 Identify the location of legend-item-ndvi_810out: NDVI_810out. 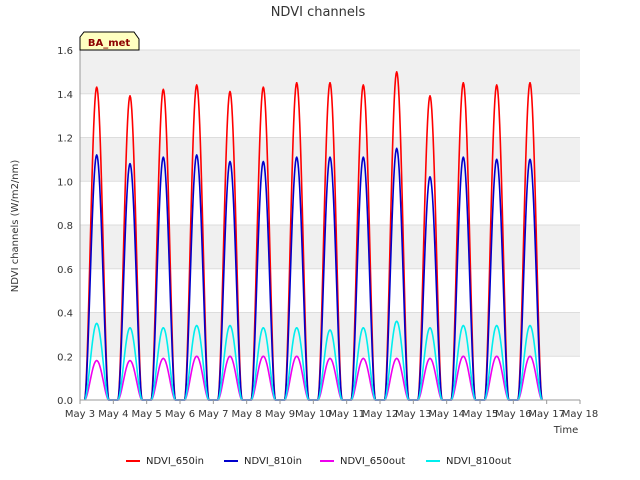
(468, 461).